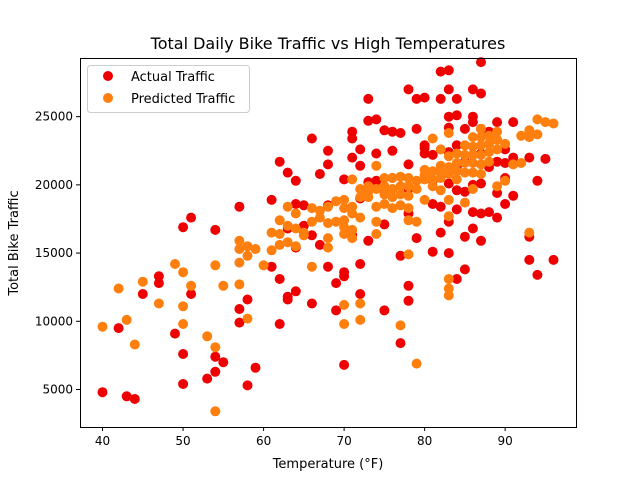 The image size is (640, 480). Describe the element at coordinates (182, 441) in the screenshot. I see `x-tick-label: 50` at that location.